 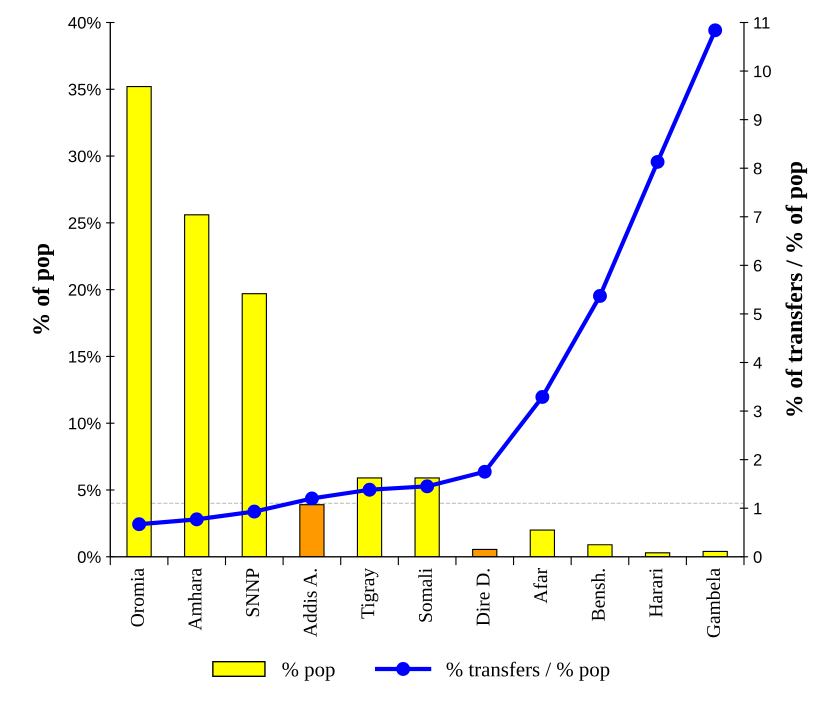 What do you see at coordinates (528, 671) in the screenshot?
I see `legend-label: % transfers / % pop` at bounding box center [528, 671].